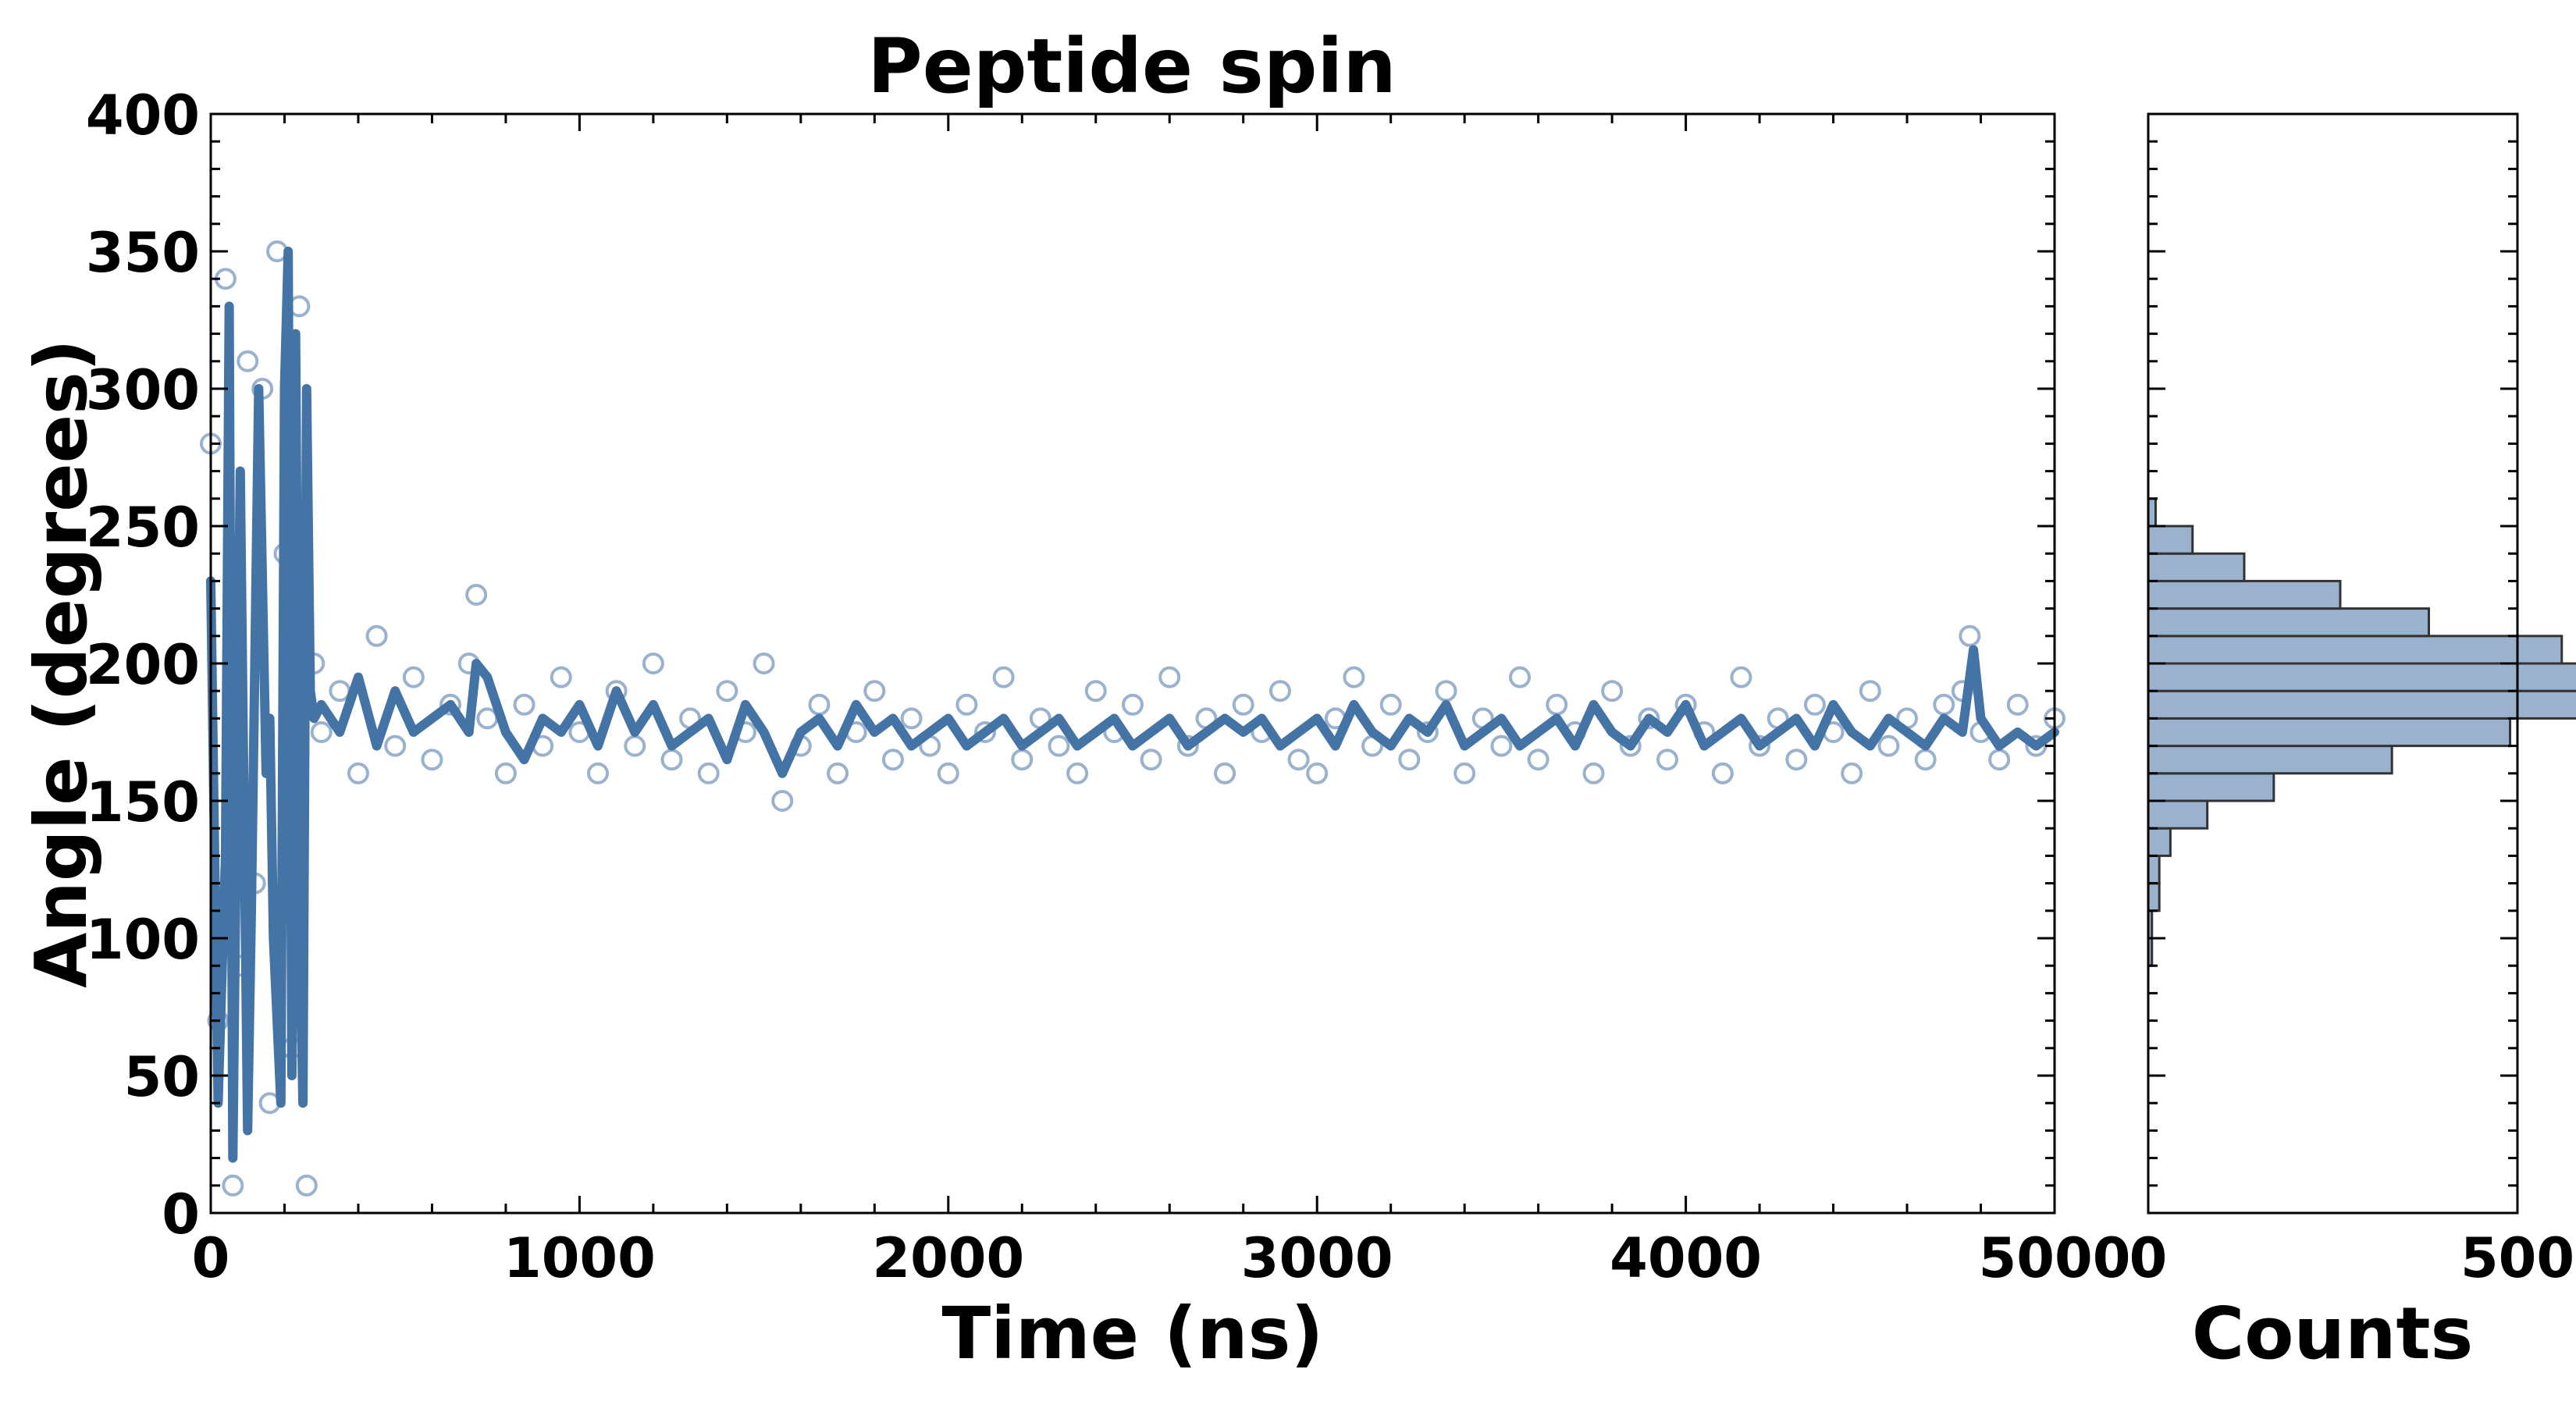 The height and width of the screenshot is (1405, 2576). What do you see at coordinates (162, 1077) in the screenshot?
I see `y-tick-label: 50` at bounding box center [162, 1077].